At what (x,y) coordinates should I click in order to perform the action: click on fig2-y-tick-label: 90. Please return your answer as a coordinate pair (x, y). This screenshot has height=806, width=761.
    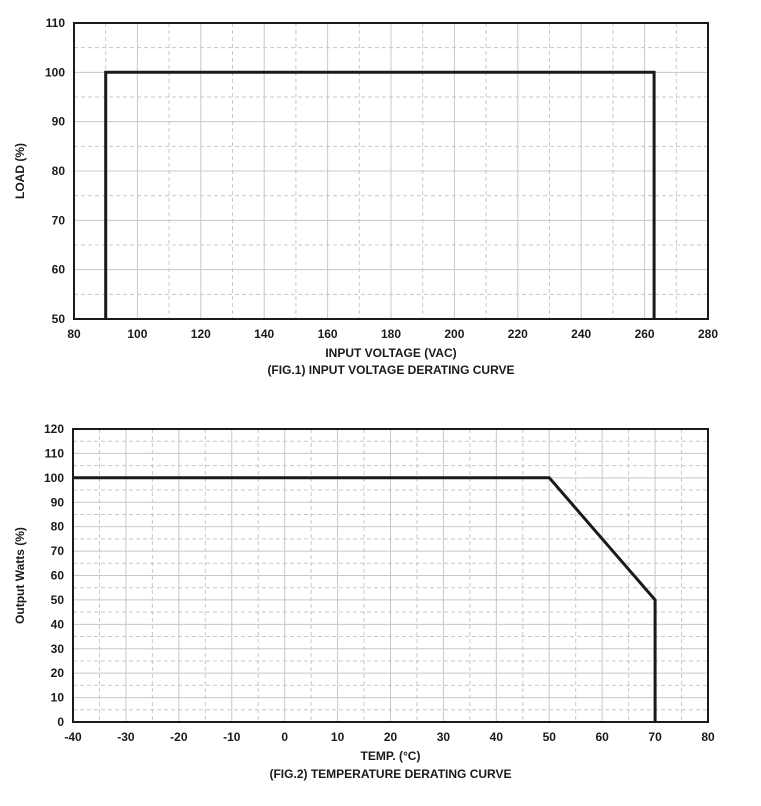
    Looking at the image, I should click on (58, 502).